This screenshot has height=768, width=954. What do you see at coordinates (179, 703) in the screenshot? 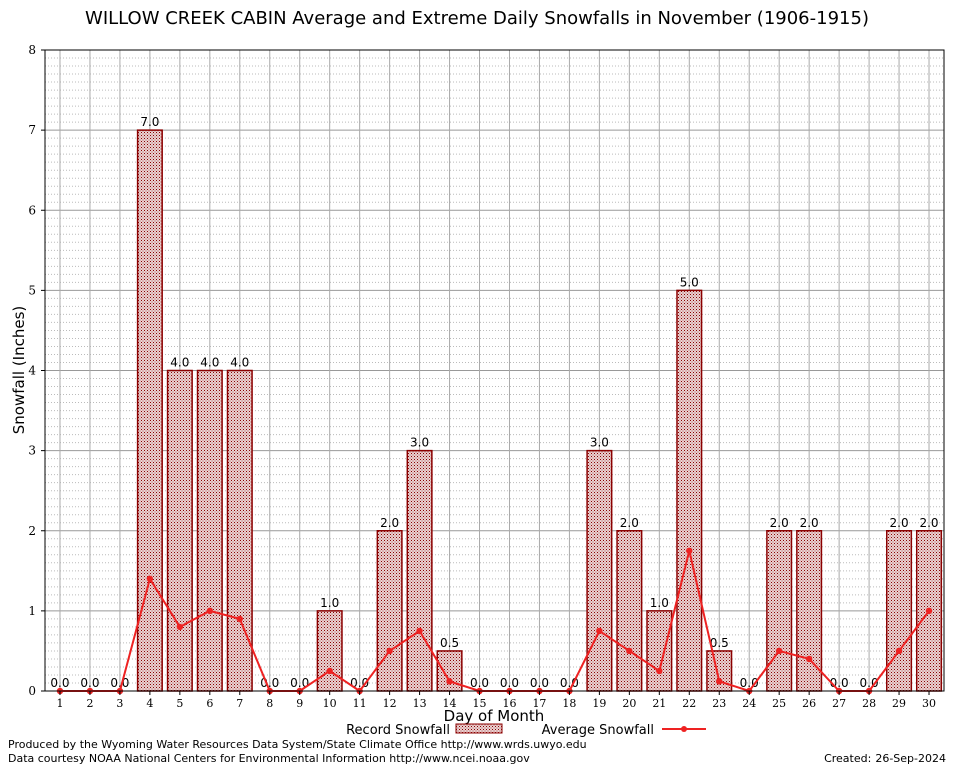
I see `x-tick-label: 5` at bounding box center [179, 703].